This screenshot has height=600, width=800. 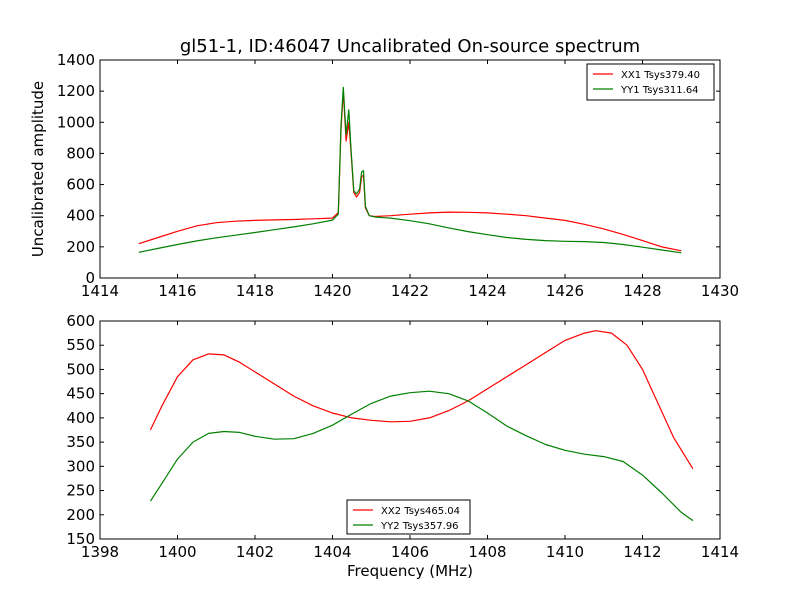 What do you see at coordinates (255, 291) in the screenshot?
I see `top-x-tick-label: 1418` at bounding box center [255, 291].